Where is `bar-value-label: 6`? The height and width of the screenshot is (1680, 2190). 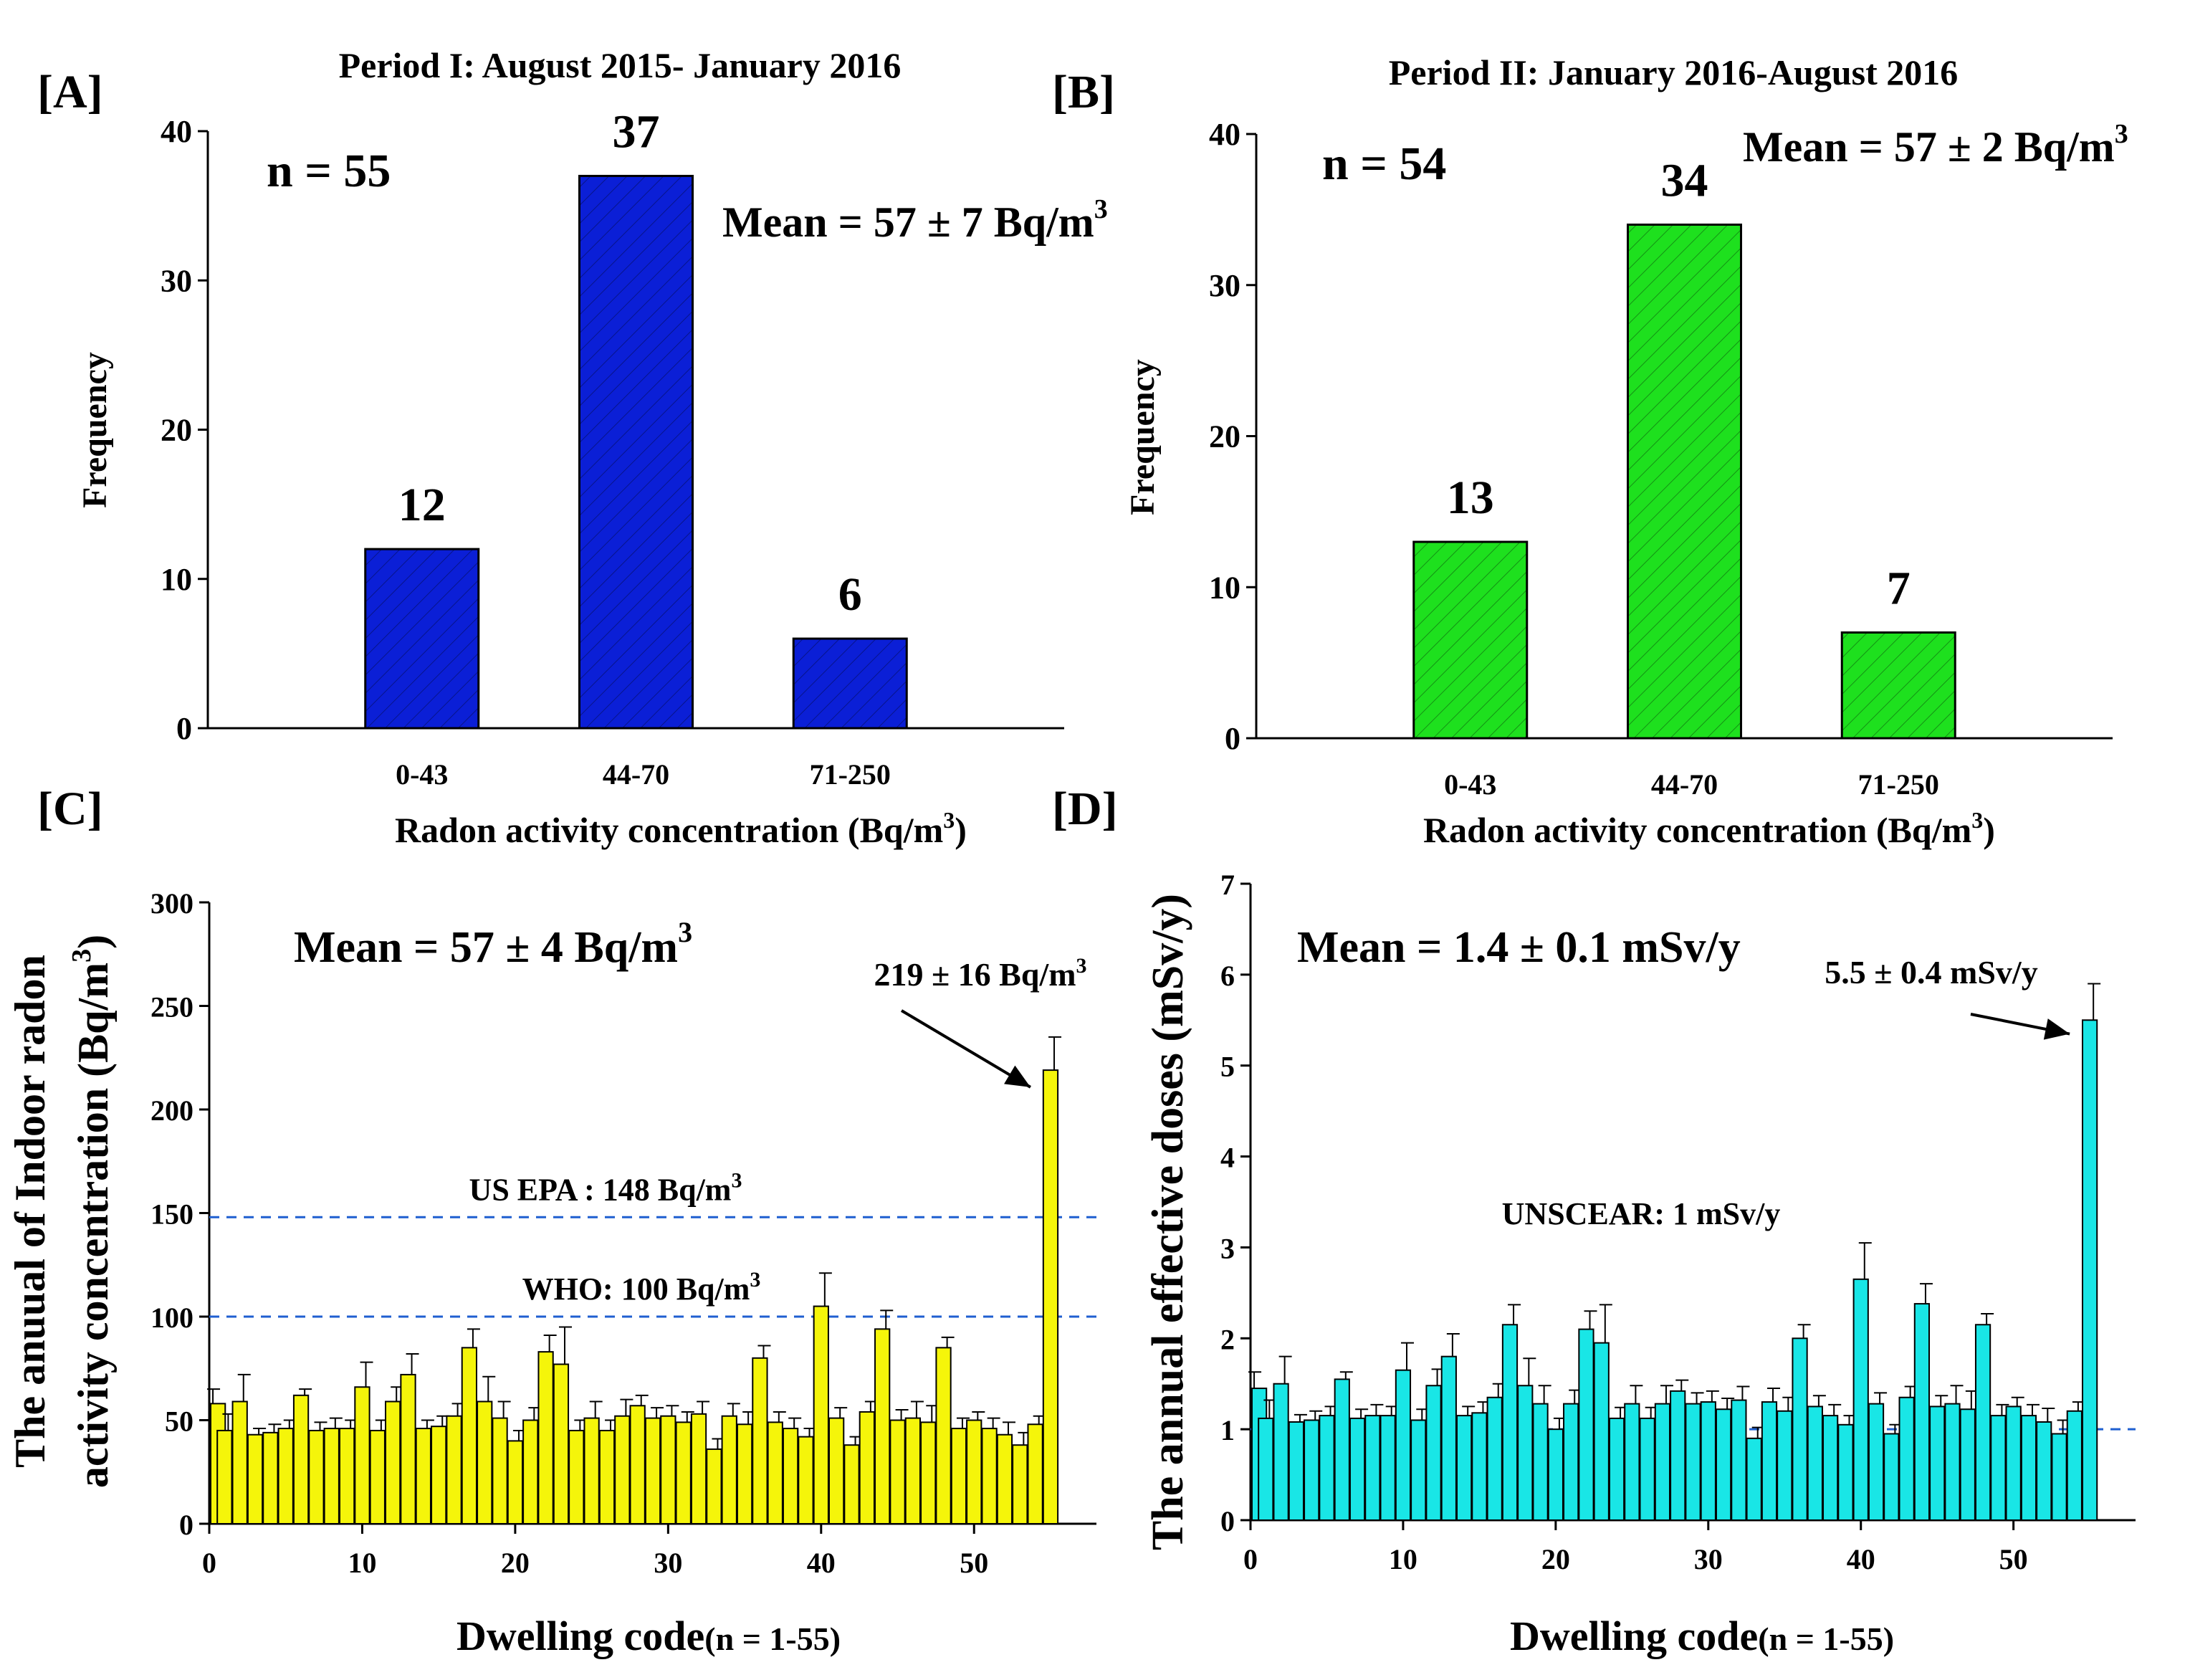
bar-value-label: 6 is located at coordinates (850, 594).